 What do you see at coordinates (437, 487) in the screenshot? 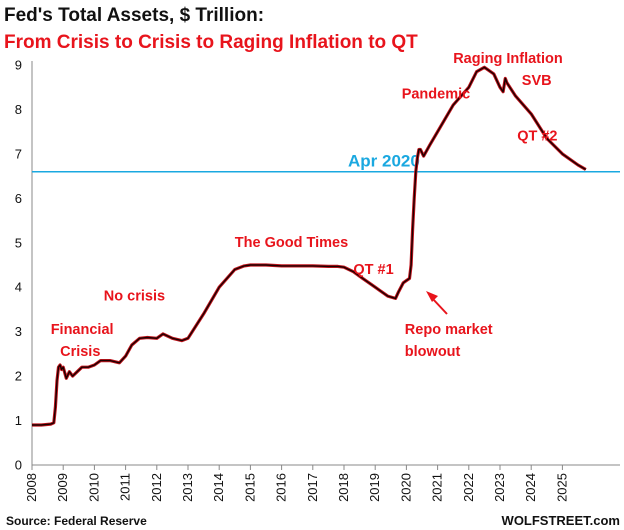
I see `x-tick-label: 2021` at bounding box center [437, 487].